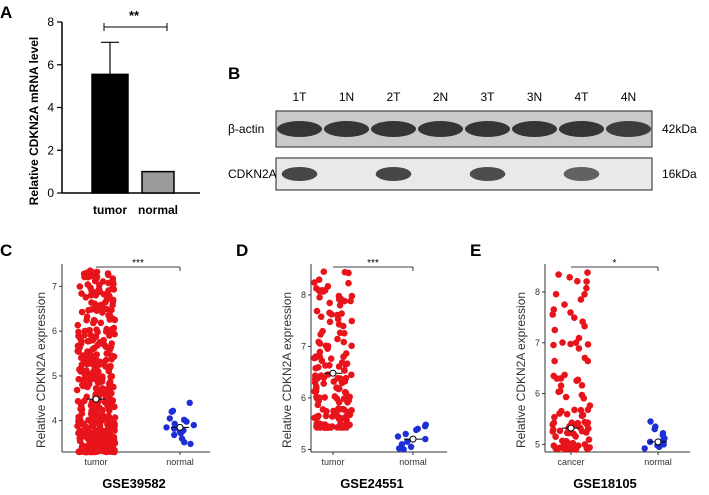 Image resolution: width=709 pixels, height=495 pixels. What do you see at coordinates (135, 19) in the screenshot?
I see `panel-a-significance: **` at bounding box center [135, 19].